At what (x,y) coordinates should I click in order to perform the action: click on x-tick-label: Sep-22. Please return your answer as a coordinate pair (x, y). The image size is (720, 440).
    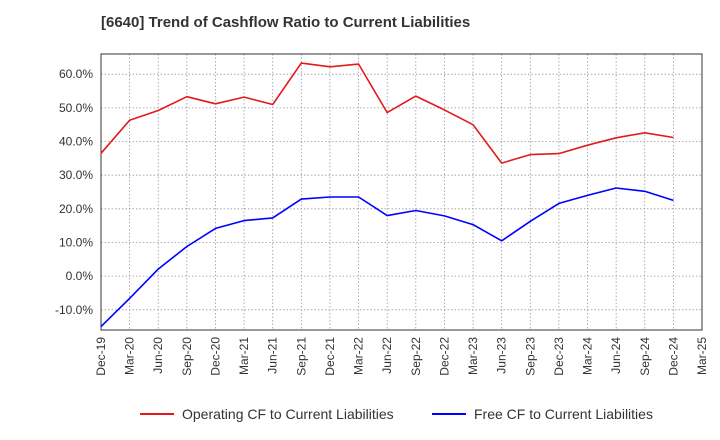
    Looking at the image, I should click on (416, 356).